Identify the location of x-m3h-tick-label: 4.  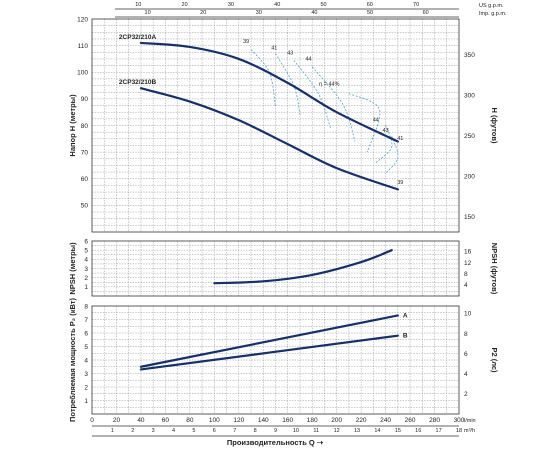
(173, 431).